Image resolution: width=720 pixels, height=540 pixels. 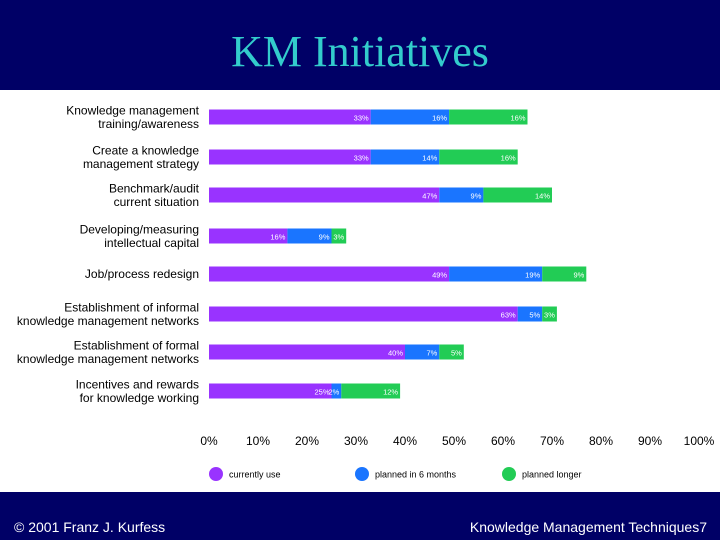 What do you see at coordinates (454, 441) in the screenshot?
I see `x-tick-label: 50%` at bounding box center [454, 441].